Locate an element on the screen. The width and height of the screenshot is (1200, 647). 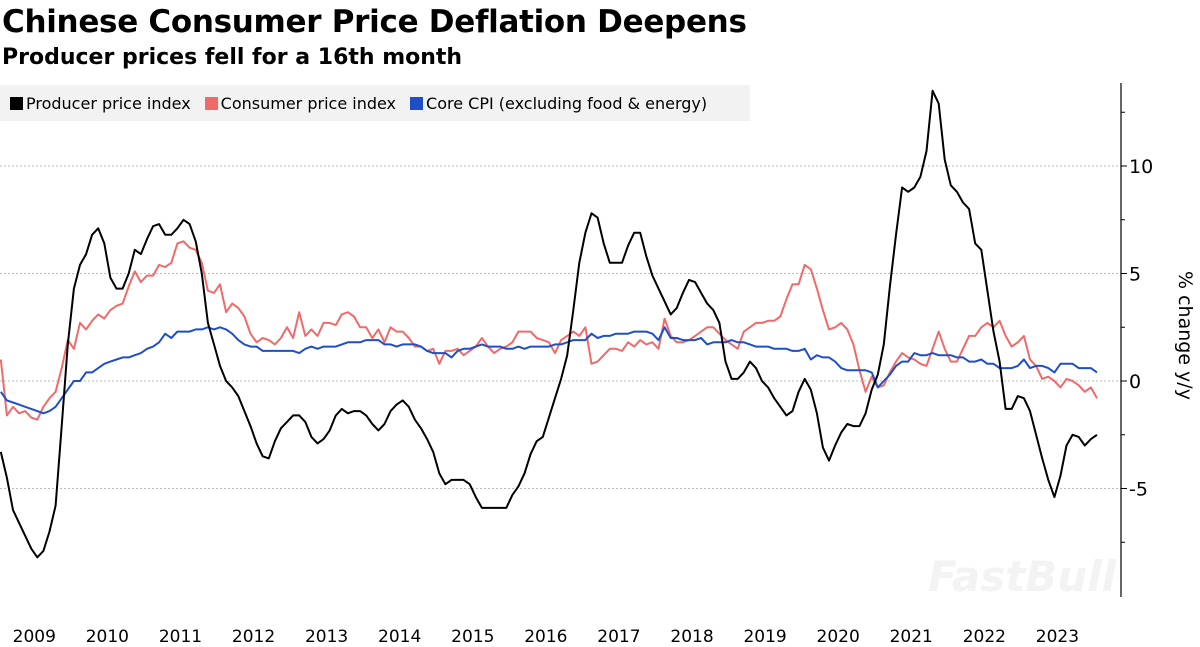
x-tick-label: 2014 is located at coordinates (399, 637).